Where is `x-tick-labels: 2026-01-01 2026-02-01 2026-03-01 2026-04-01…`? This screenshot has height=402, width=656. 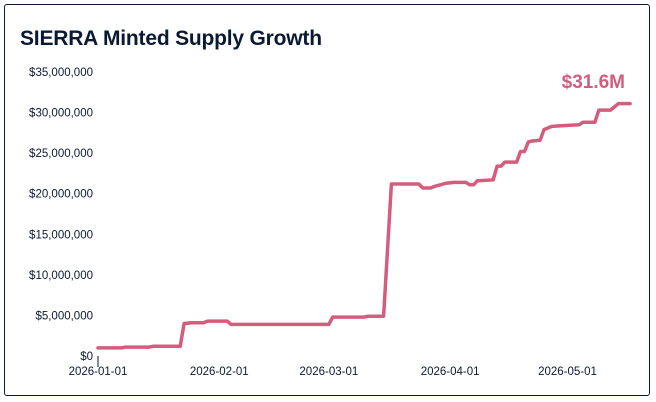 x-tick-labels: 2026-01-01 2026-02-01 2026-03-01 2026-04-01… is located at coordinates (333, 372).